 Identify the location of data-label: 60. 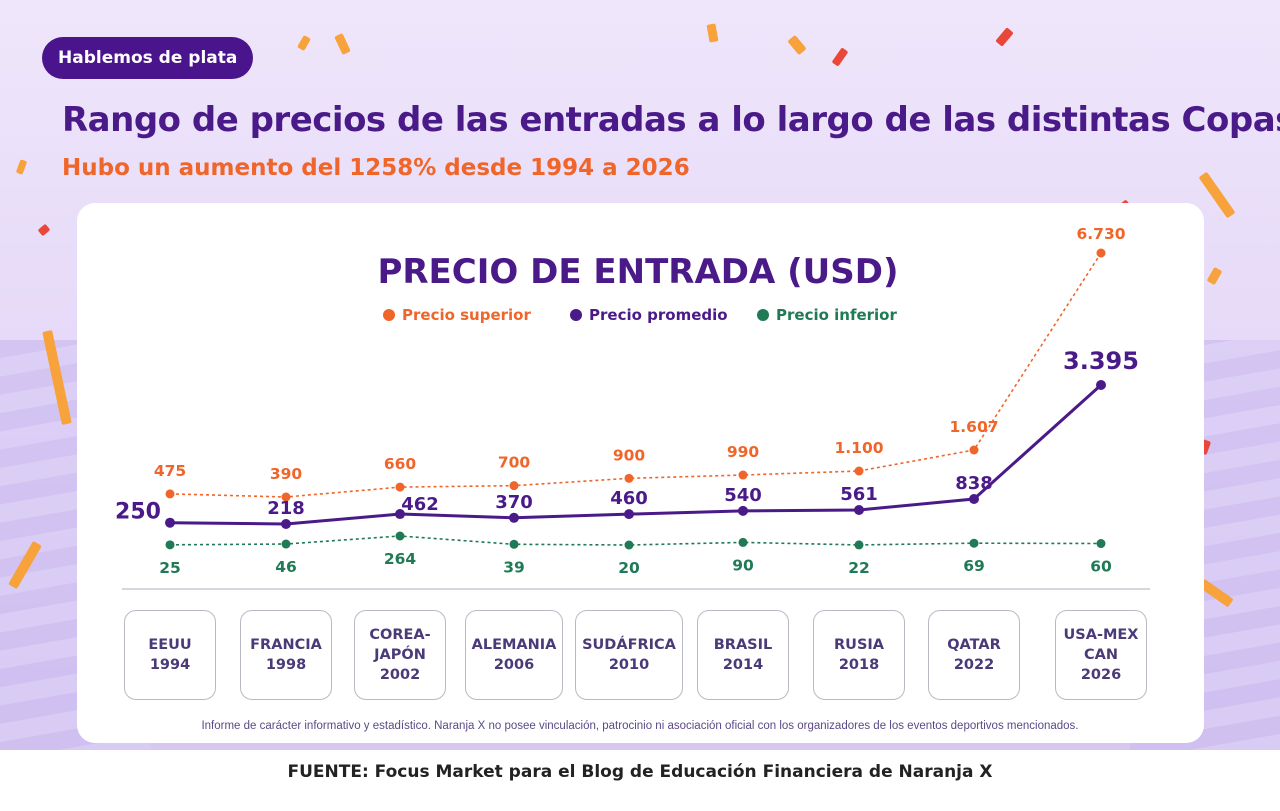
(1101, 567).